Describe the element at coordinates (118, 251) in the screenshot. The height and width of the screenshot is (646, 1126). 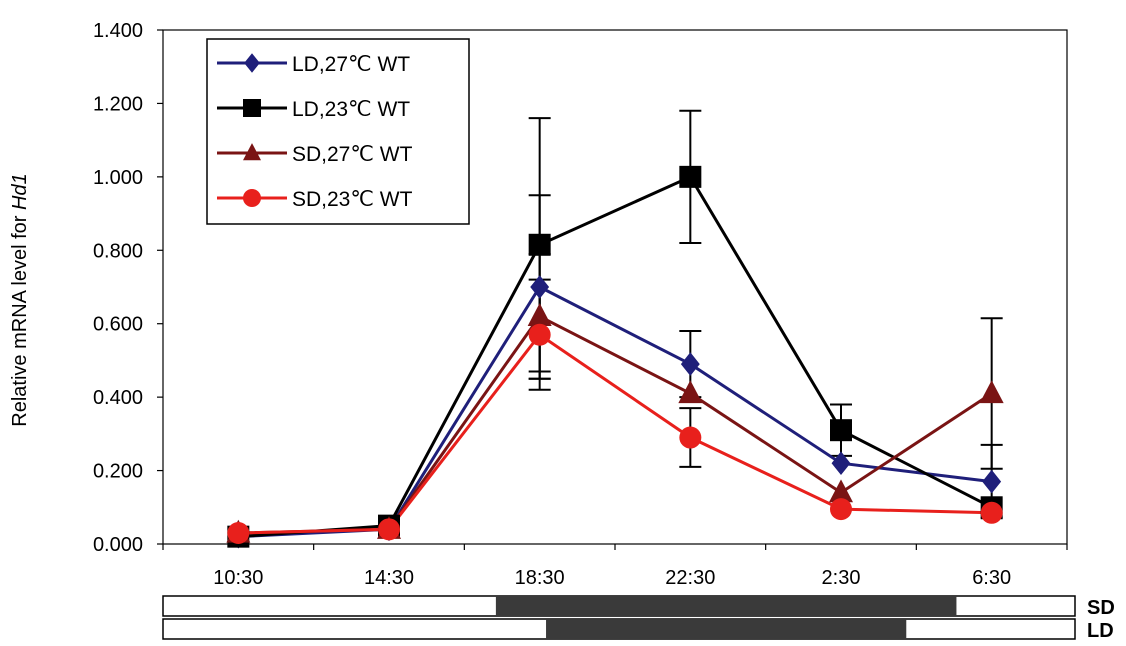
I see `y-tick-label: 0.800` at that location.